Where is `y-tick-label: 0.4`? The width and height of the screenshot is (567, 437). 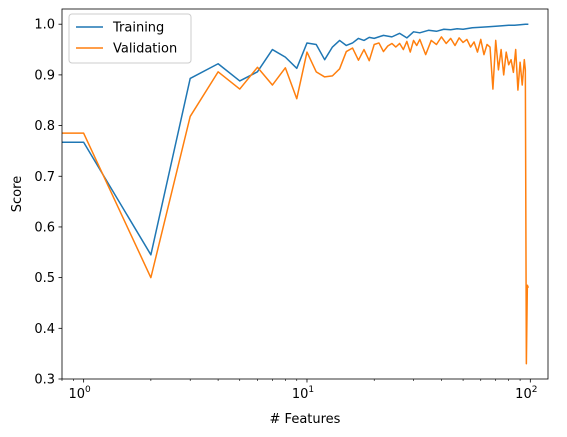 y-tick-label: 0.4 is located at coordinates (44, 329).